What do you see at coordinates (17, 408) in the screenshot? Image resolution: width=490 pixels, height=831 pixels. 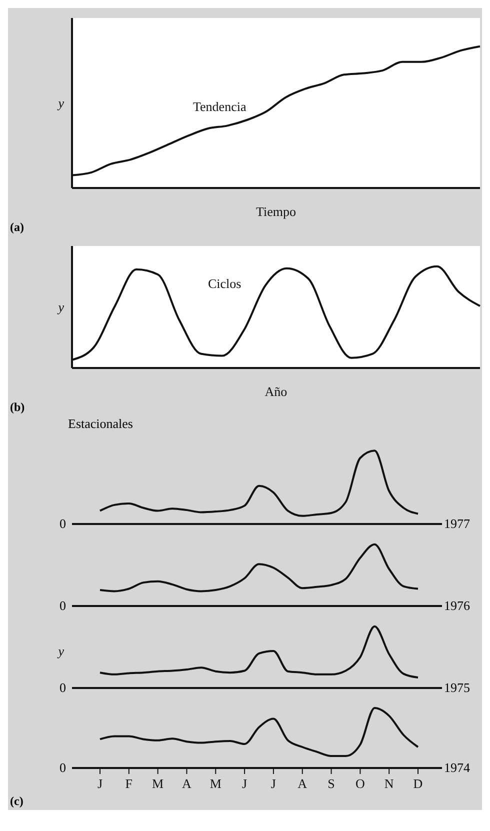 I see `text: (b)` at bounding box center [17, 408].